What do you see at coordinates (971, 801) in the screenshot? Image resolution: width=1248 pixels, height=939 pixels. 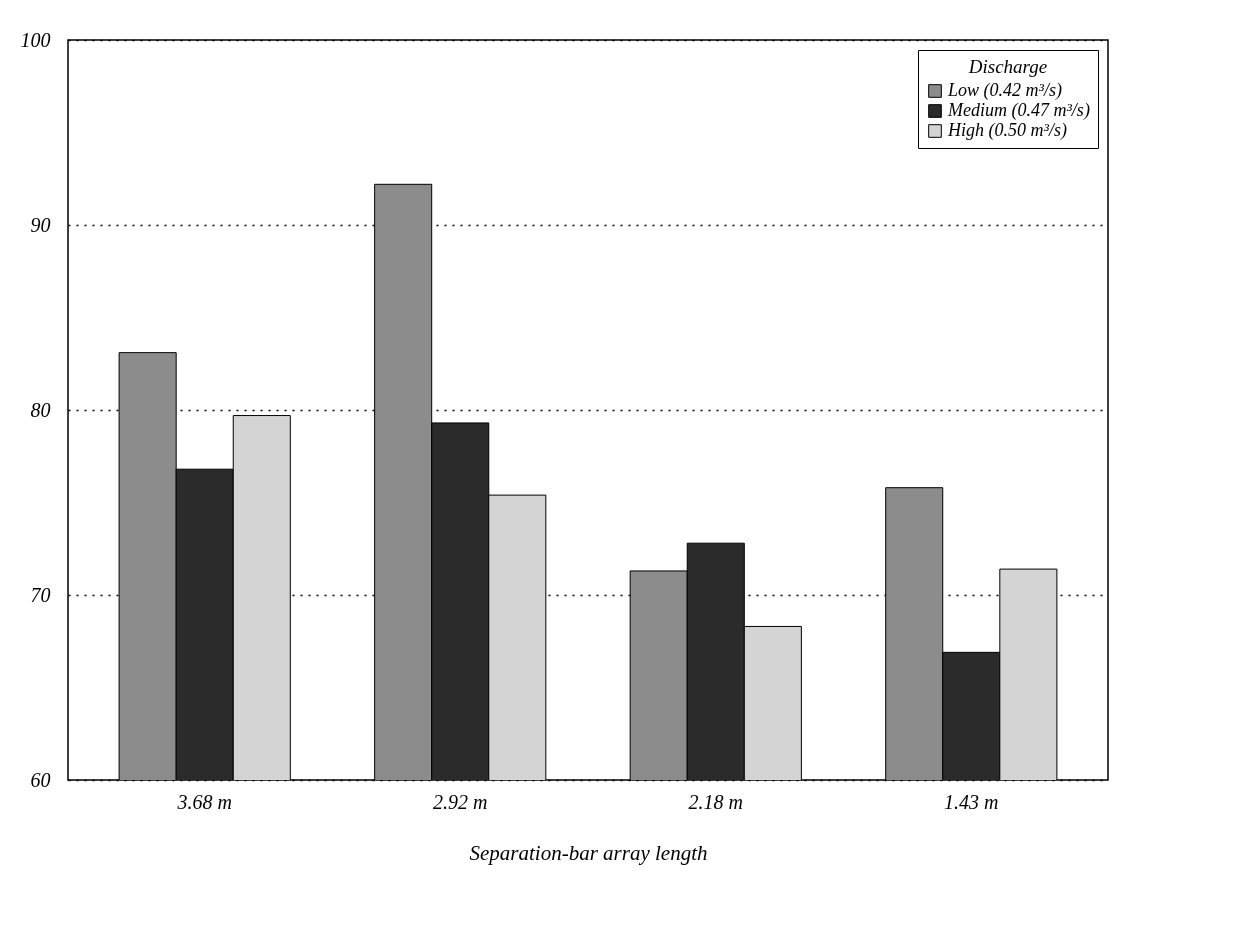 I see `x-tick-label: 1.43 m` at bounding box center [971, 801].